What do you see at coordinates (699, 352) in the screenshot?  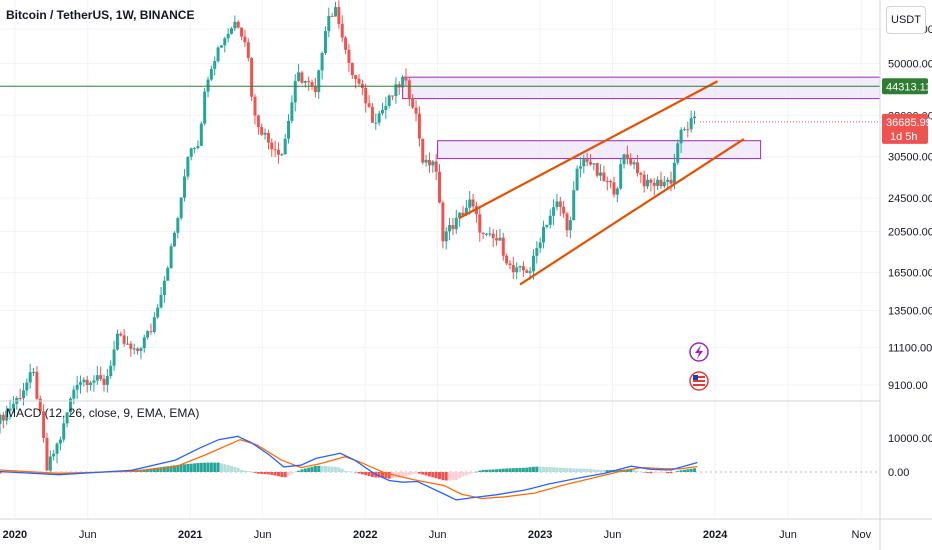 I see `lightning-icon` at bounding box center [699, 352].